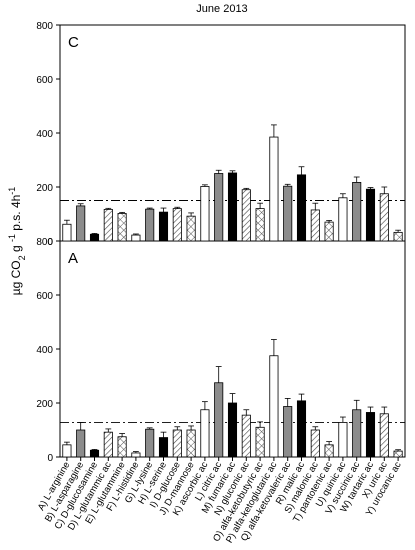 The height and width of the screenshot is (550, 415). What do you see at coordinates (221, 9) in the screenshot?
I see `chart-title: June 2013` at bounding box center [221, 9].